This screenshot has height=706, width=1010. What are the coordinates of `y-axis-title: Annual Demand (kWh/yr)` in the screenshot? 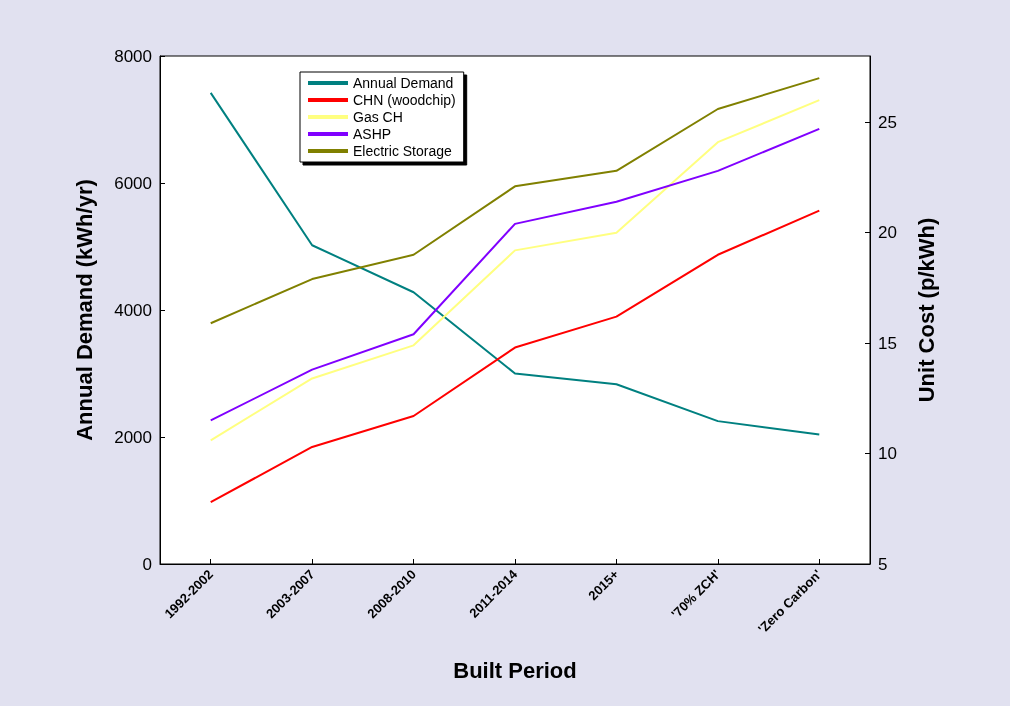 It's located at (84, 310).